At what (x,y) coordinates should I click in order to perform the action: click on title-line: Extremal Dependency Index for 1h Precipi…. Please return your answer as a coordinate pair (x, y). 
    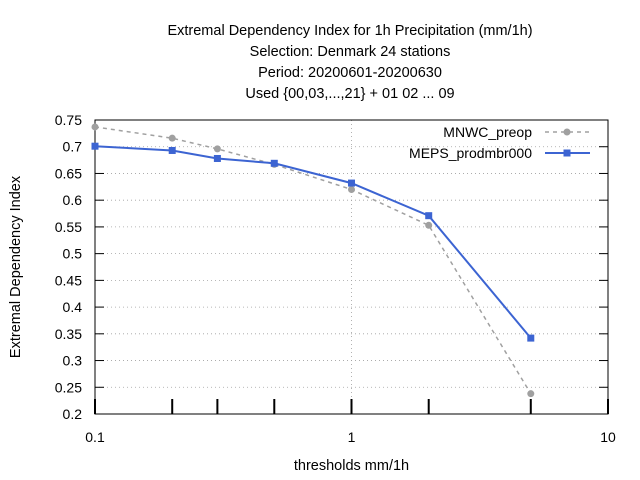
    Looking at the image, I should click on (349, 31).